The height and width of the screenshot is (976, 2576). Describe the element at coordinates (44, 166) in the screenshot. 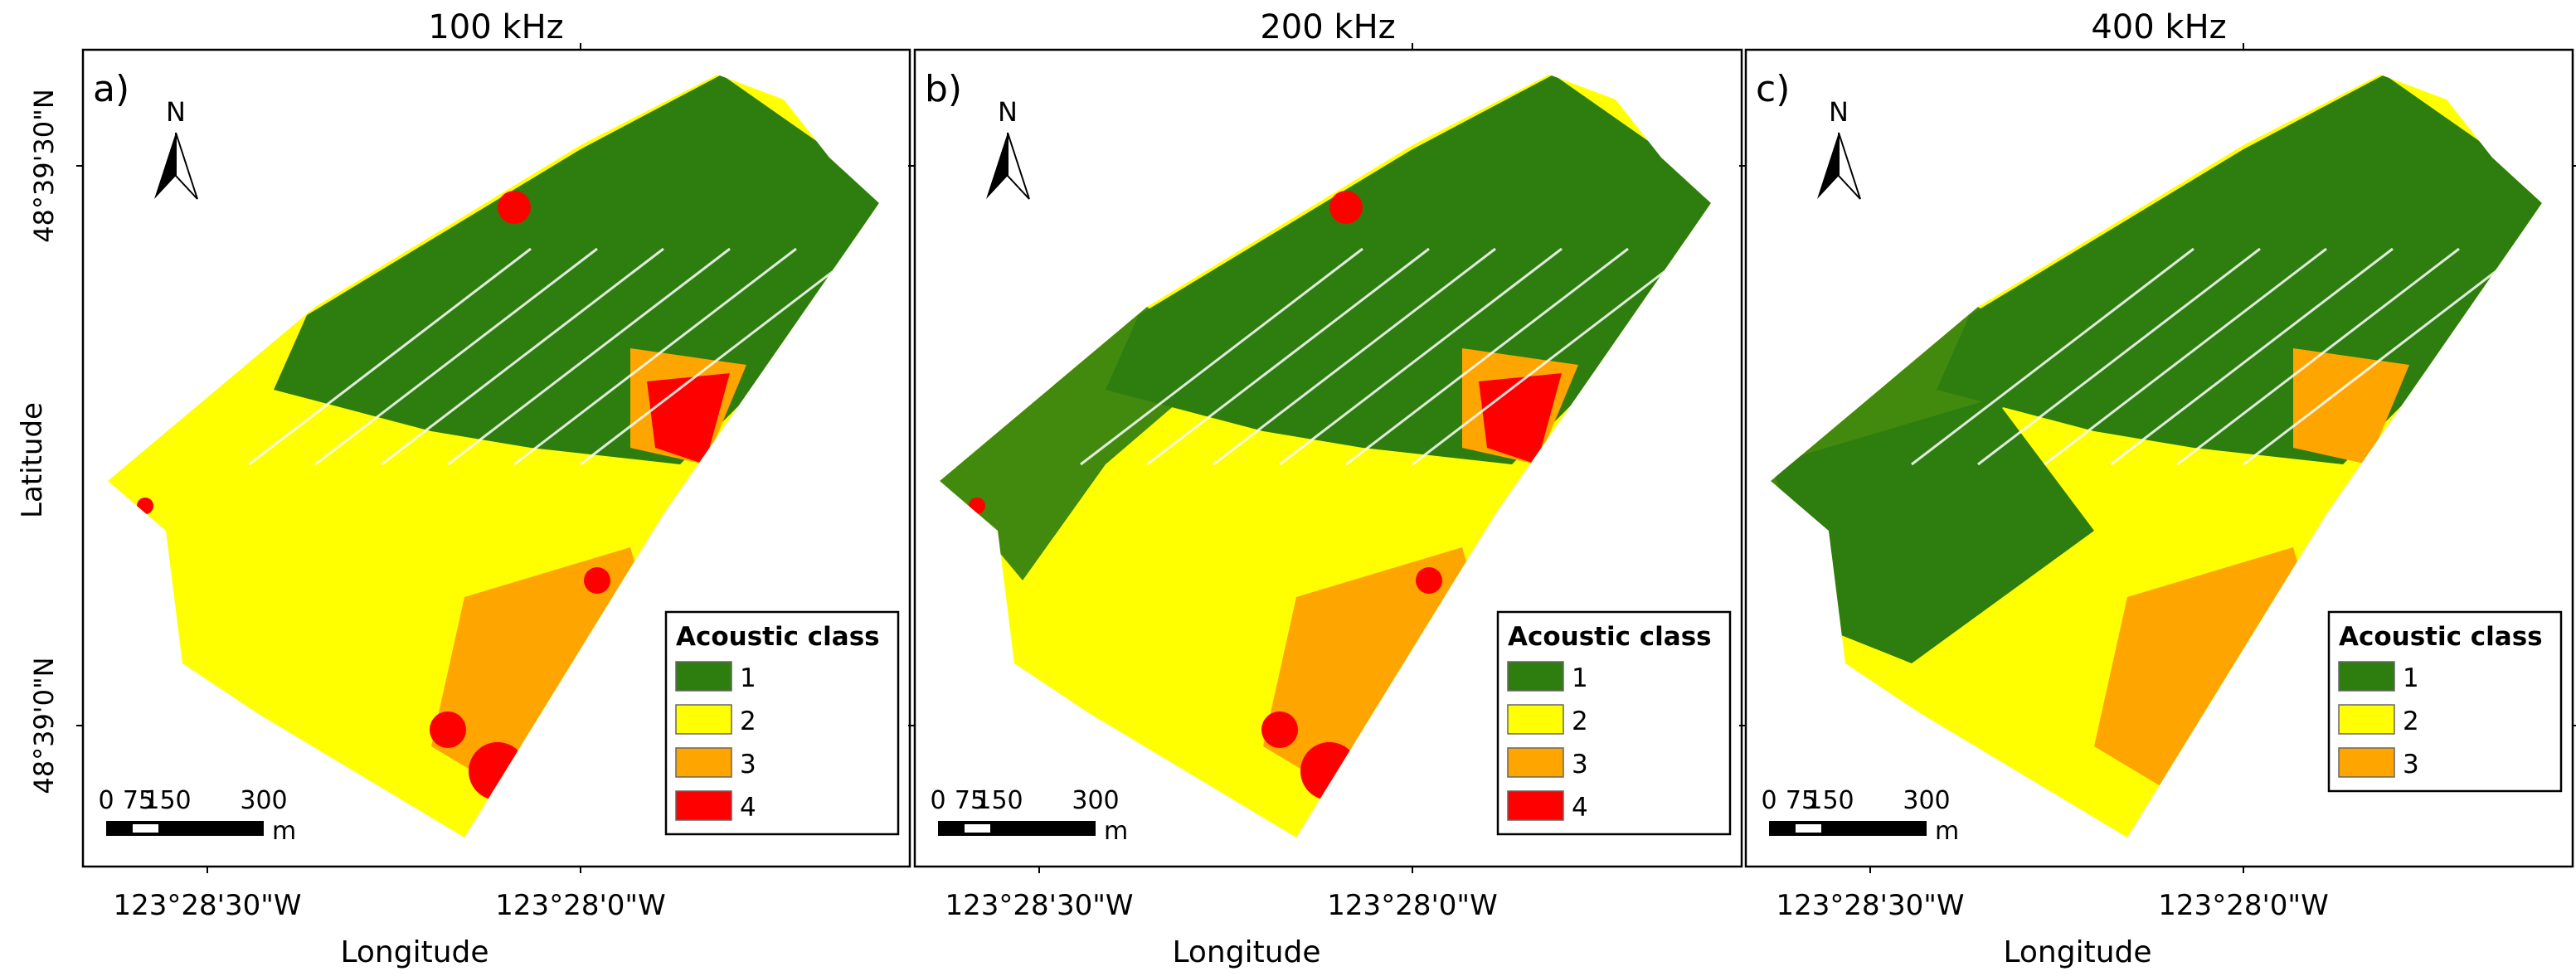

I see `lat-tick-label: 48°39'30"N` at that location.